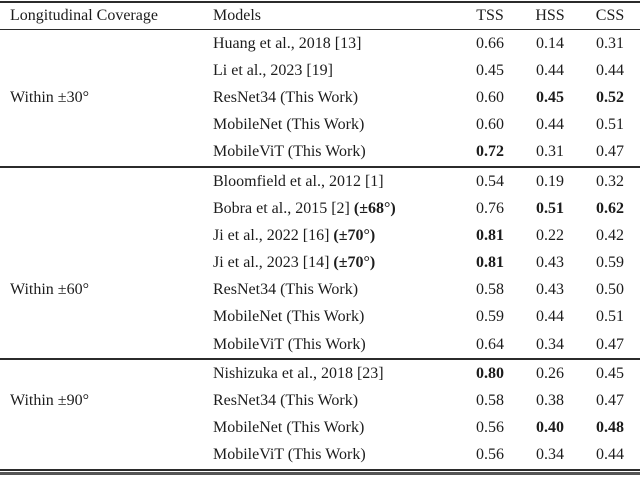  I want to click on model-label: Ji et al., 2022 [16], so click(273, 235).